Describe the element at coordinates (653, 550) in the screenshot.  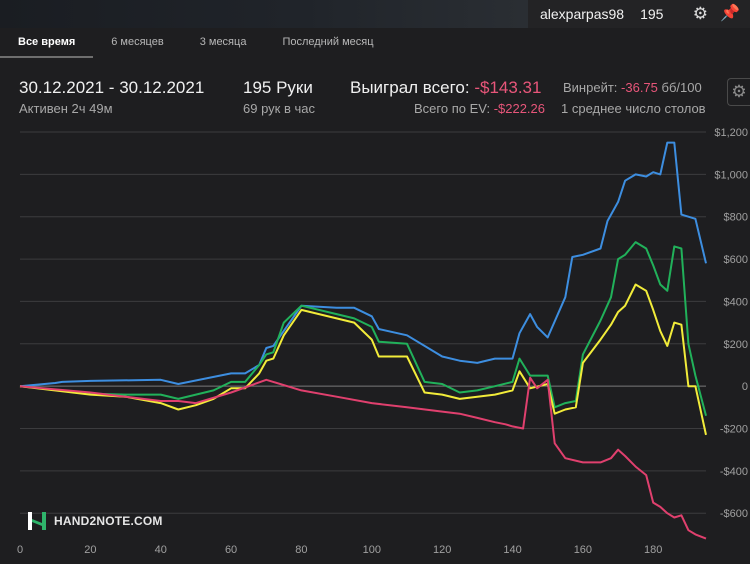
I see `x-tick-label: 180` at that location.